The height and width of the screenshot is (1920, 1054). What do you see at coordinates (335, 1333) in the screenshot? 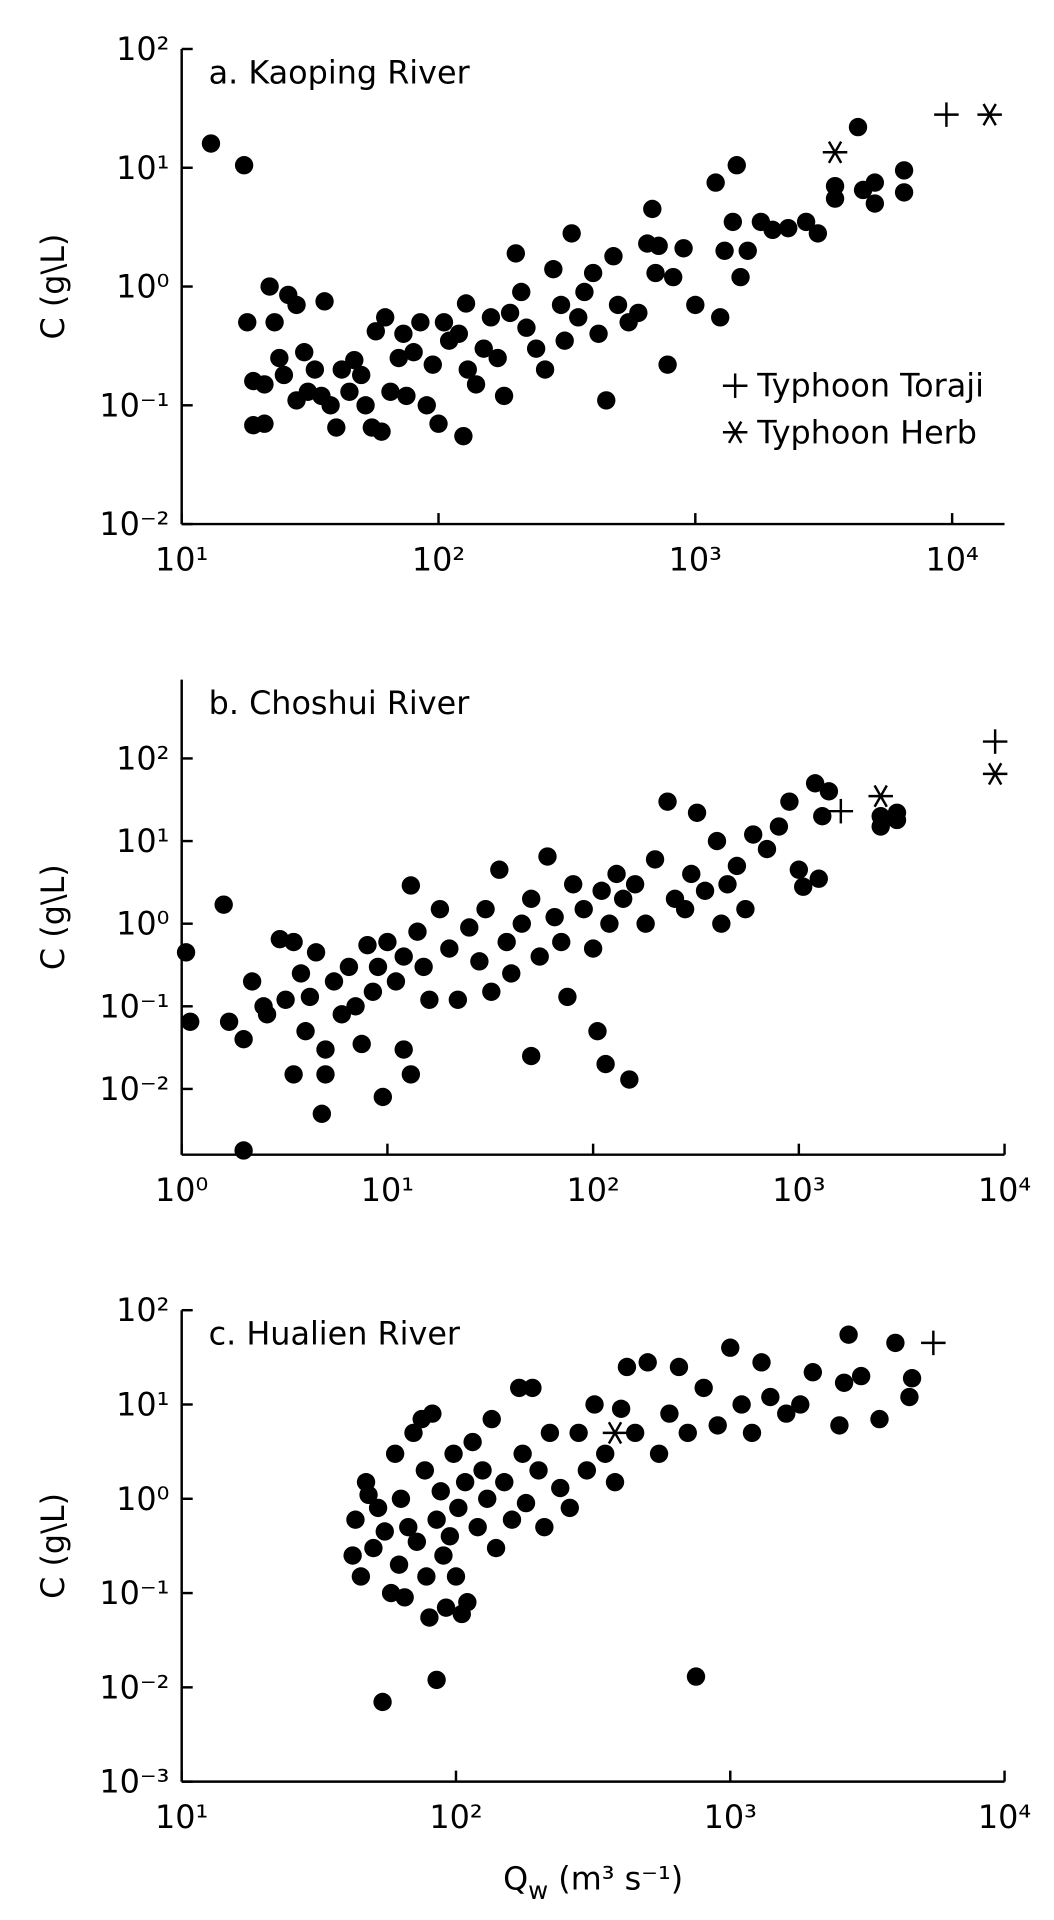
I see `panel-title: c. Hualien River` at bounding box center [335, 1333].